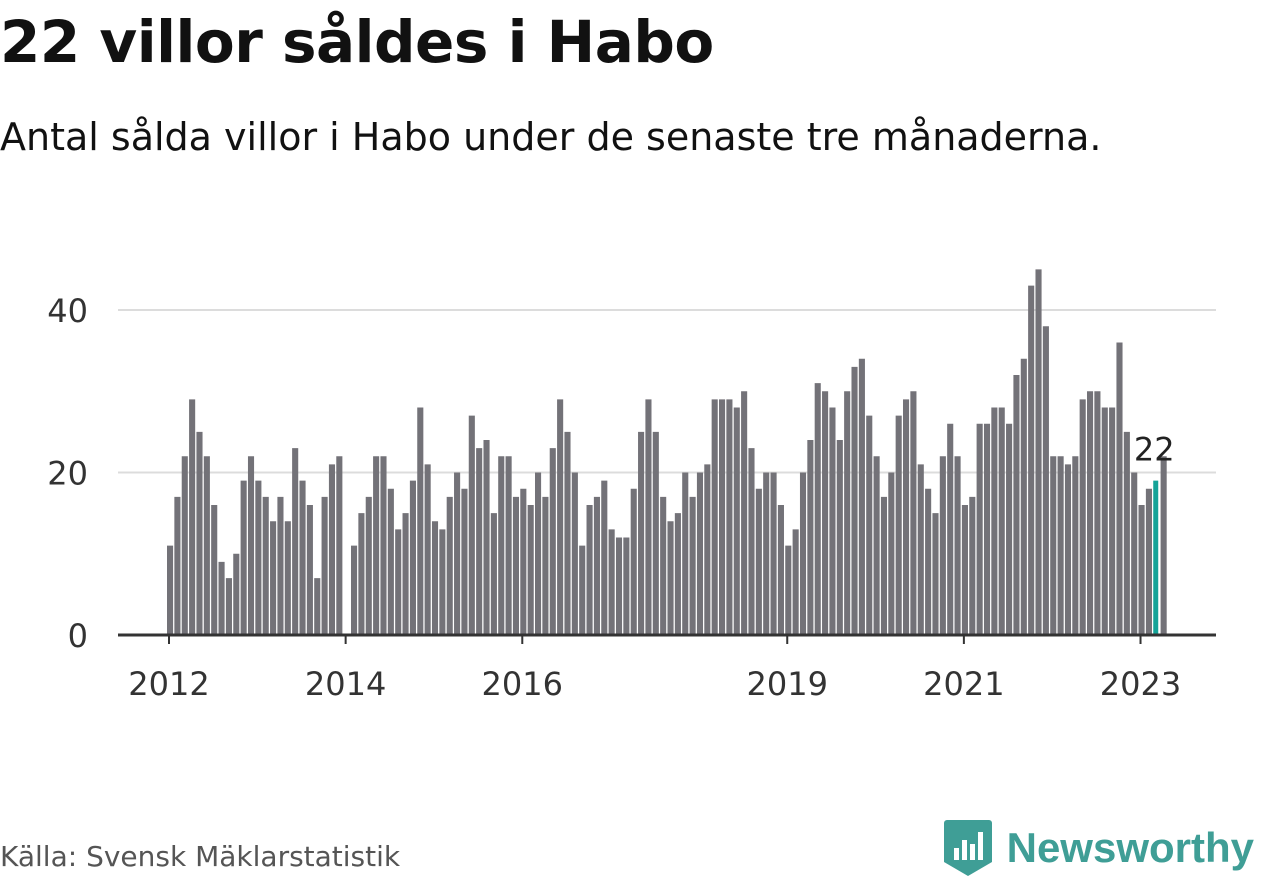 The image size is (1262, 879). I want to click on highlight-bar, so click(1156, 557).